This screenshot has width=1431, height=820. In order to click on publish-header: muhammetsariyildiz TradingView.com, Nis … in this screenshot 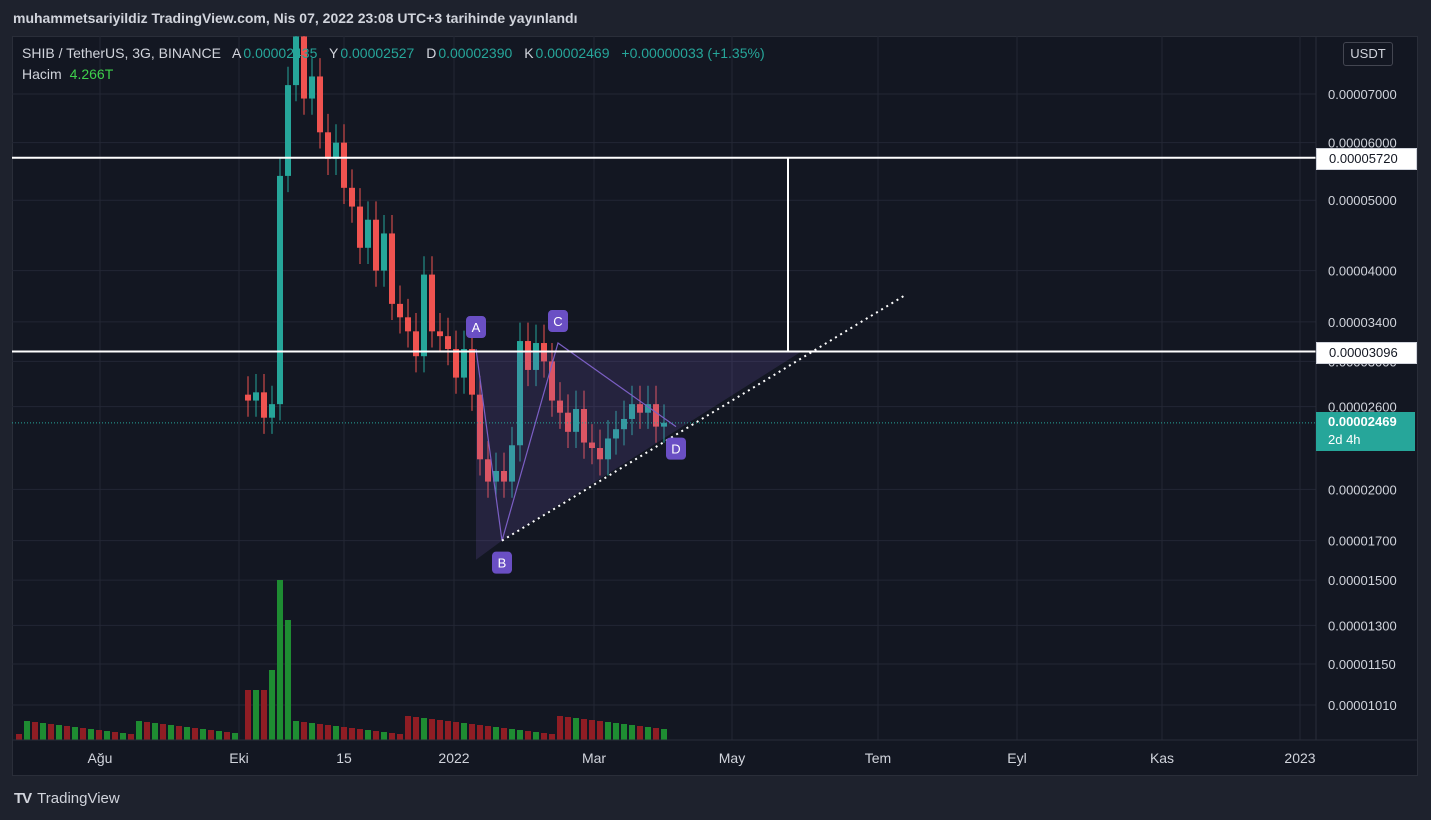, I will do `click(295, 18)`.